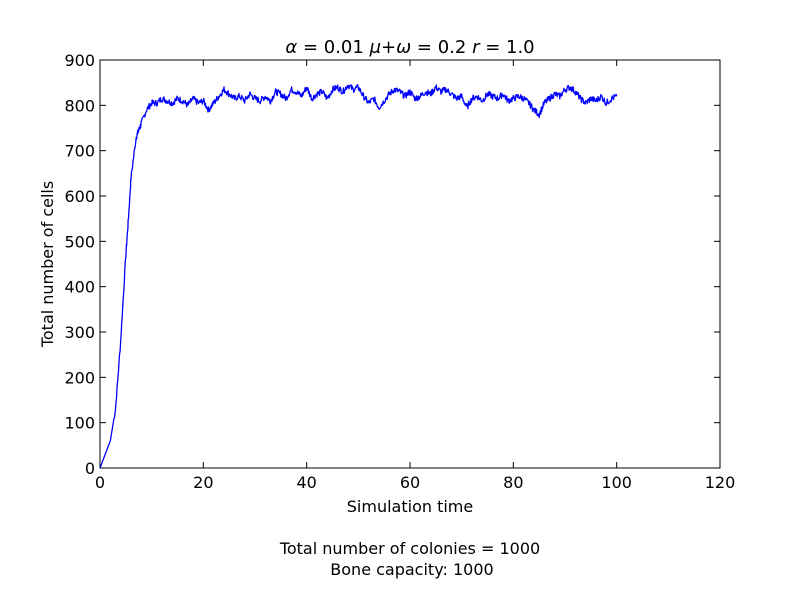 The height and width of the screenshot is (600, 800). What do you see at coordinates (203, 482) in the screenshot?
I see `x-tick-label: 20` at bounding box center [203, 482].